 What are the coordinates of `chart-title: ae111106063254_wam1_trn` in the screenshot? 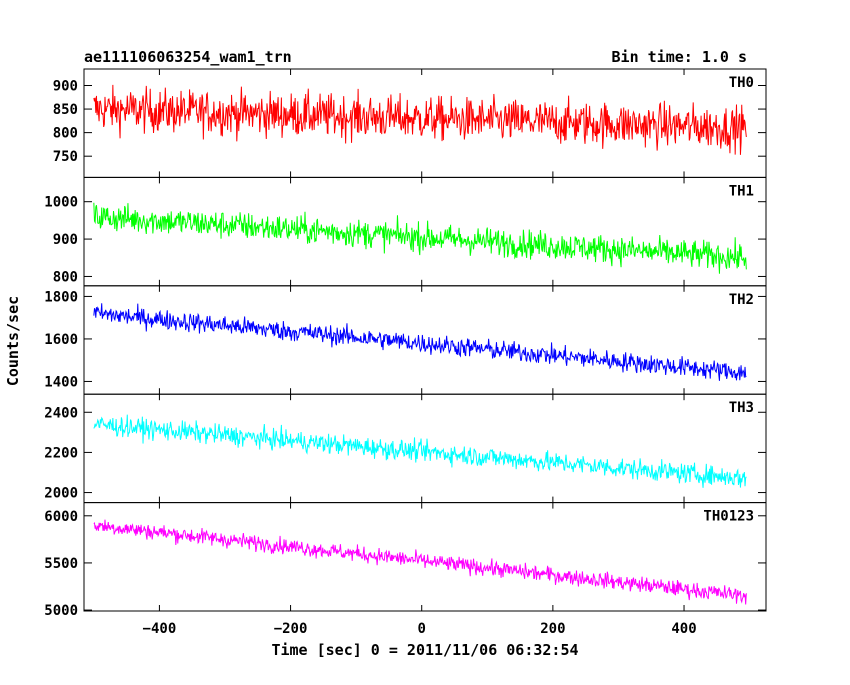 It's located at (188, 57).